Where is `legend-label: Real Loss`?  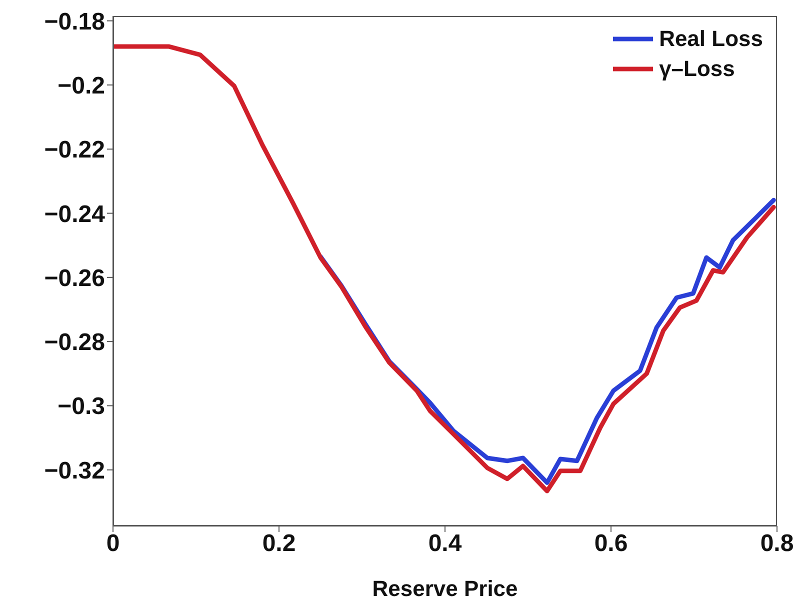 legend-label: Real Loss is located at coordinates (711, 39).